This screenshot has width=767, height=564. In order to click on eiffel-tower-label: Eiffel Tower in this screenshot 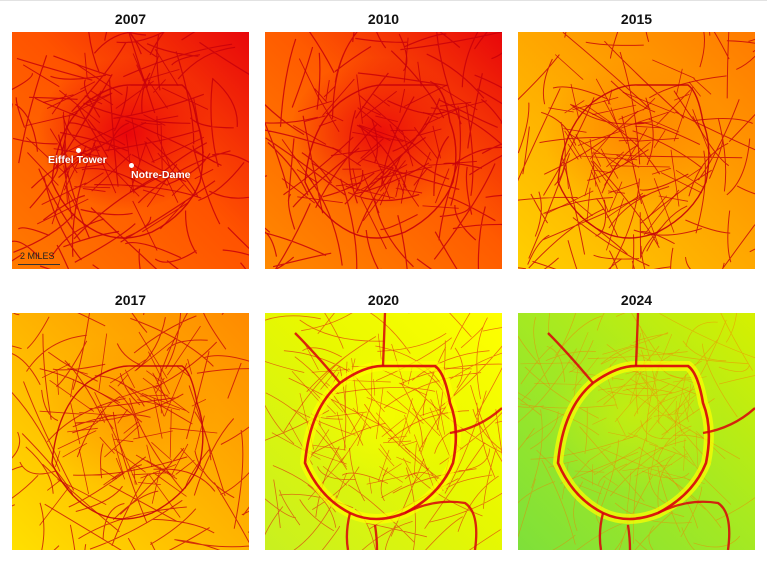, I will do `click(77, 160)`.